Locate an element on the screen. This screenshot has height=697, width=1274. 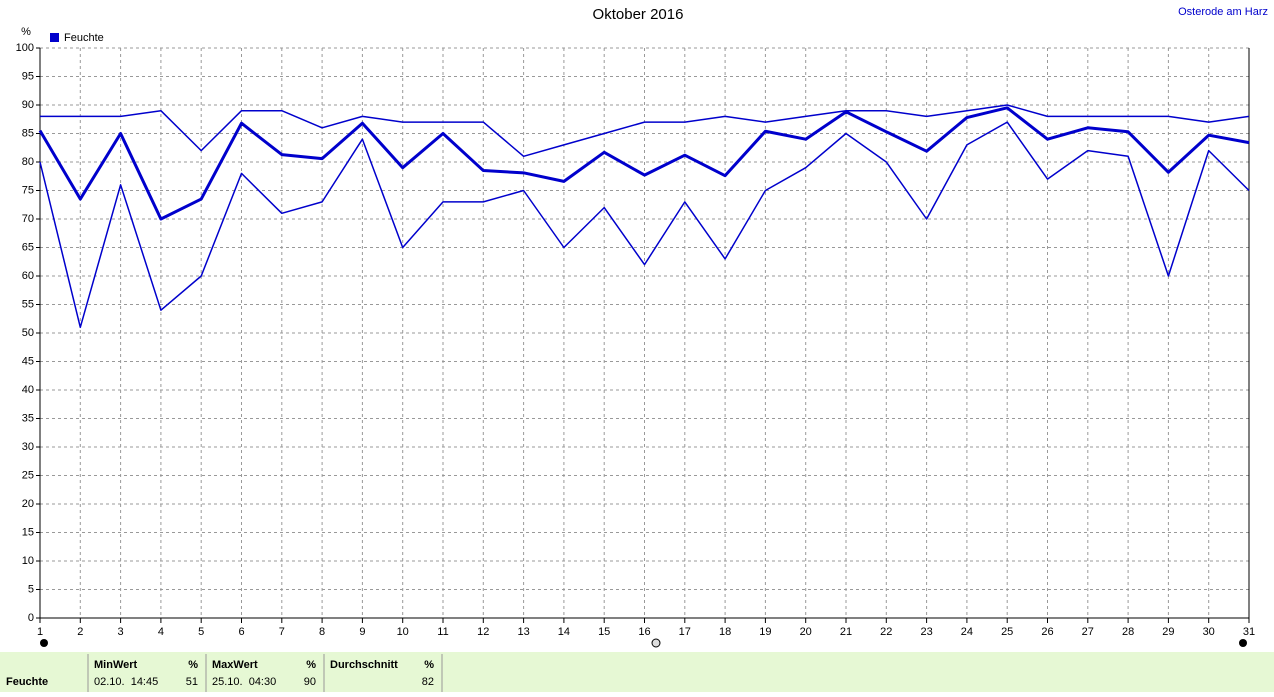
column-value: 51 is located at coordinates (192, 682).